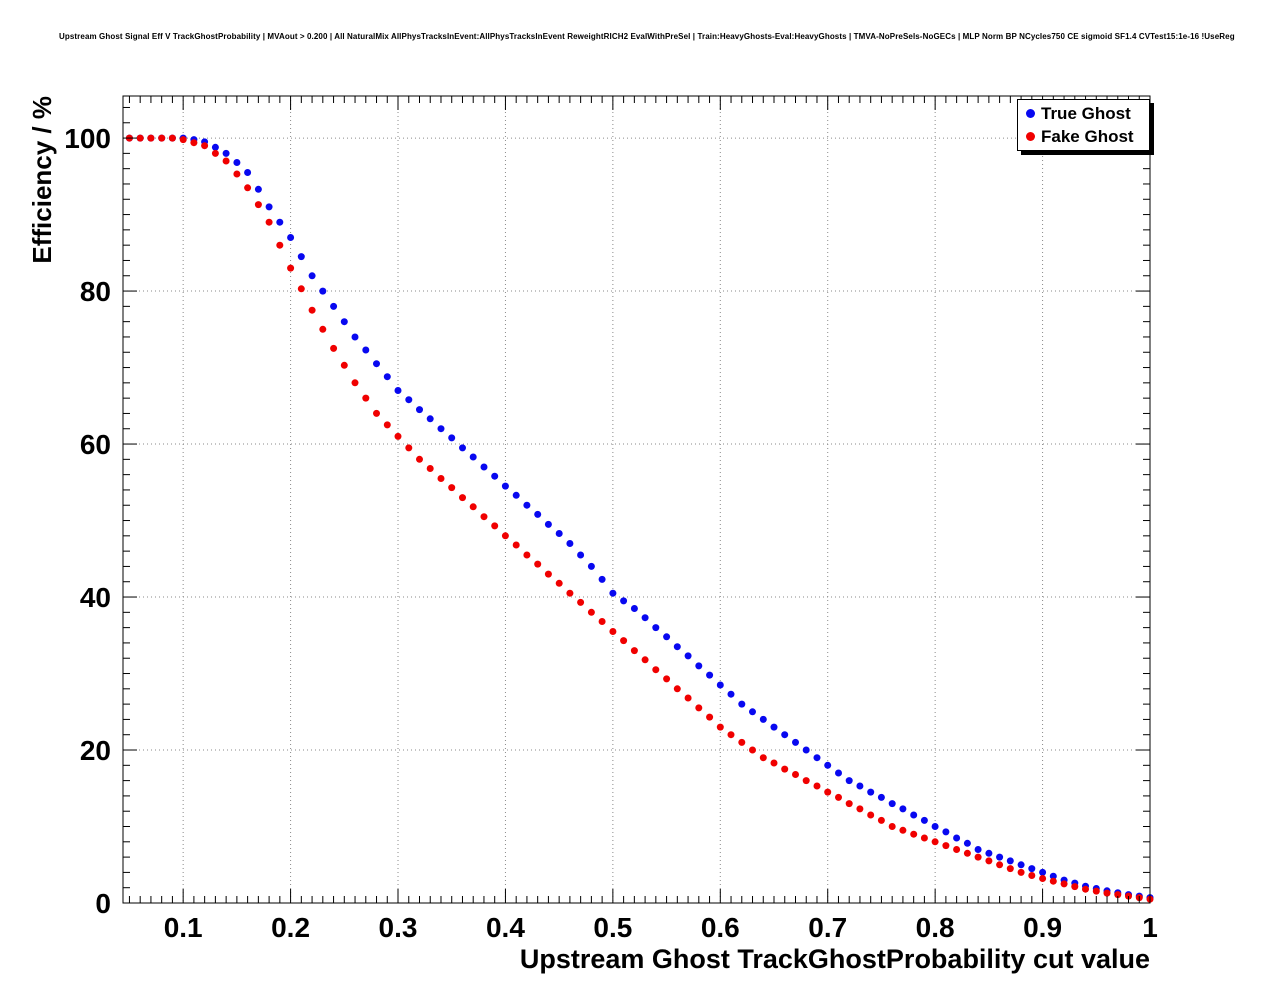 The image size is (1276, 996). What do you see at coordinates (612, 927) in the screenshot?
I see `x-tick-label: 0.5` at bounding box center [612, 927].